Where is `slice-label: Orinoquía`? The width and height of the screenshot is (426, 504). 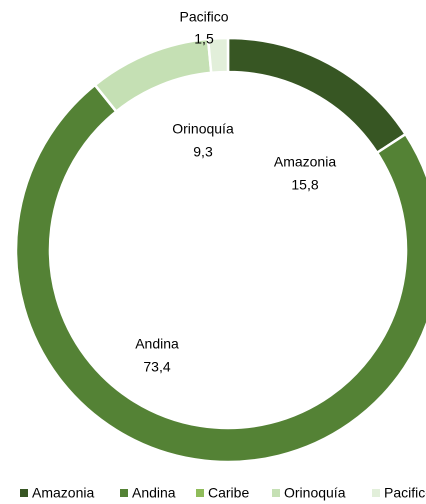
slice-label: Orinoquía is located at coordinates (203, 129).